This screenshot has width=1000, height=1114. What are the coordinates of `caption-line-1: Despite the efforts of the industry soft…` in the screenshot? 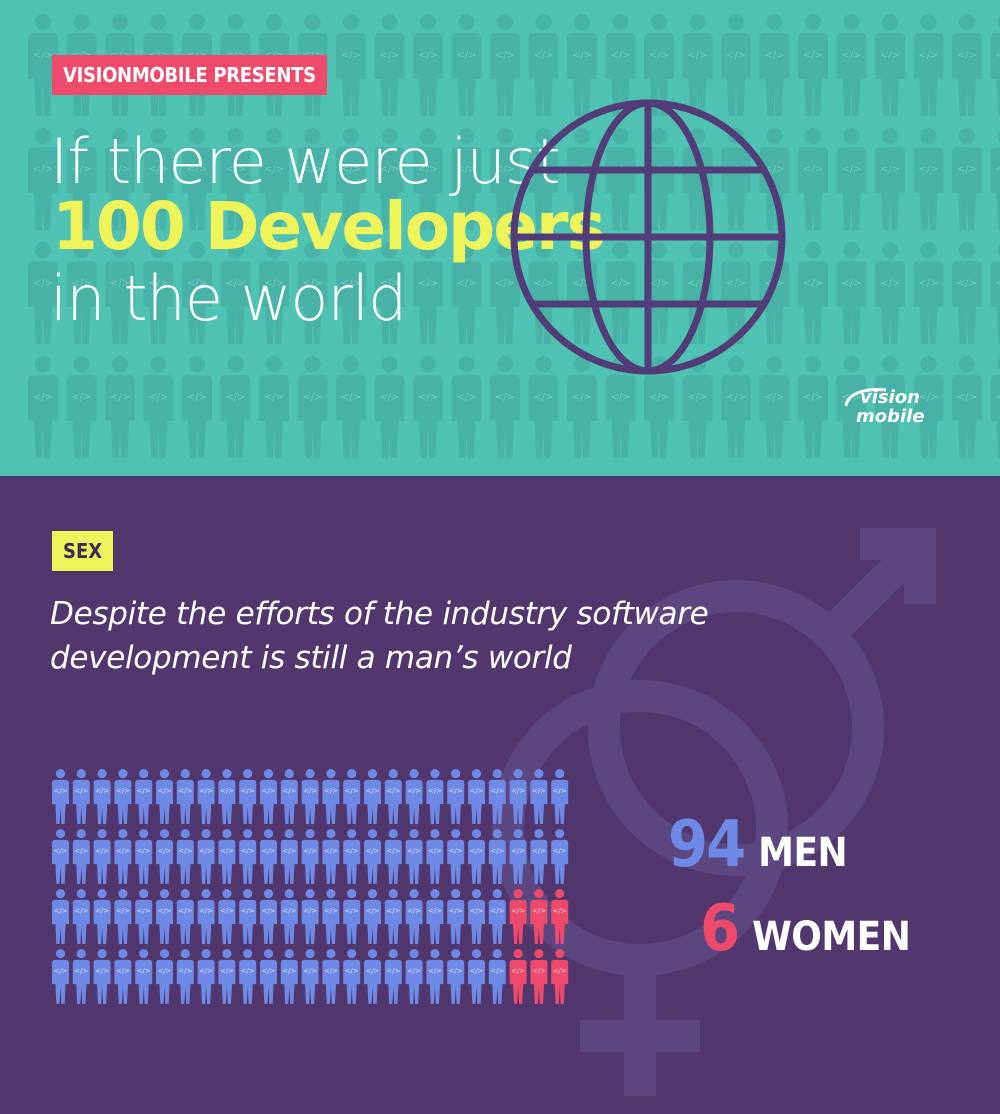 It's located at (379, 614).